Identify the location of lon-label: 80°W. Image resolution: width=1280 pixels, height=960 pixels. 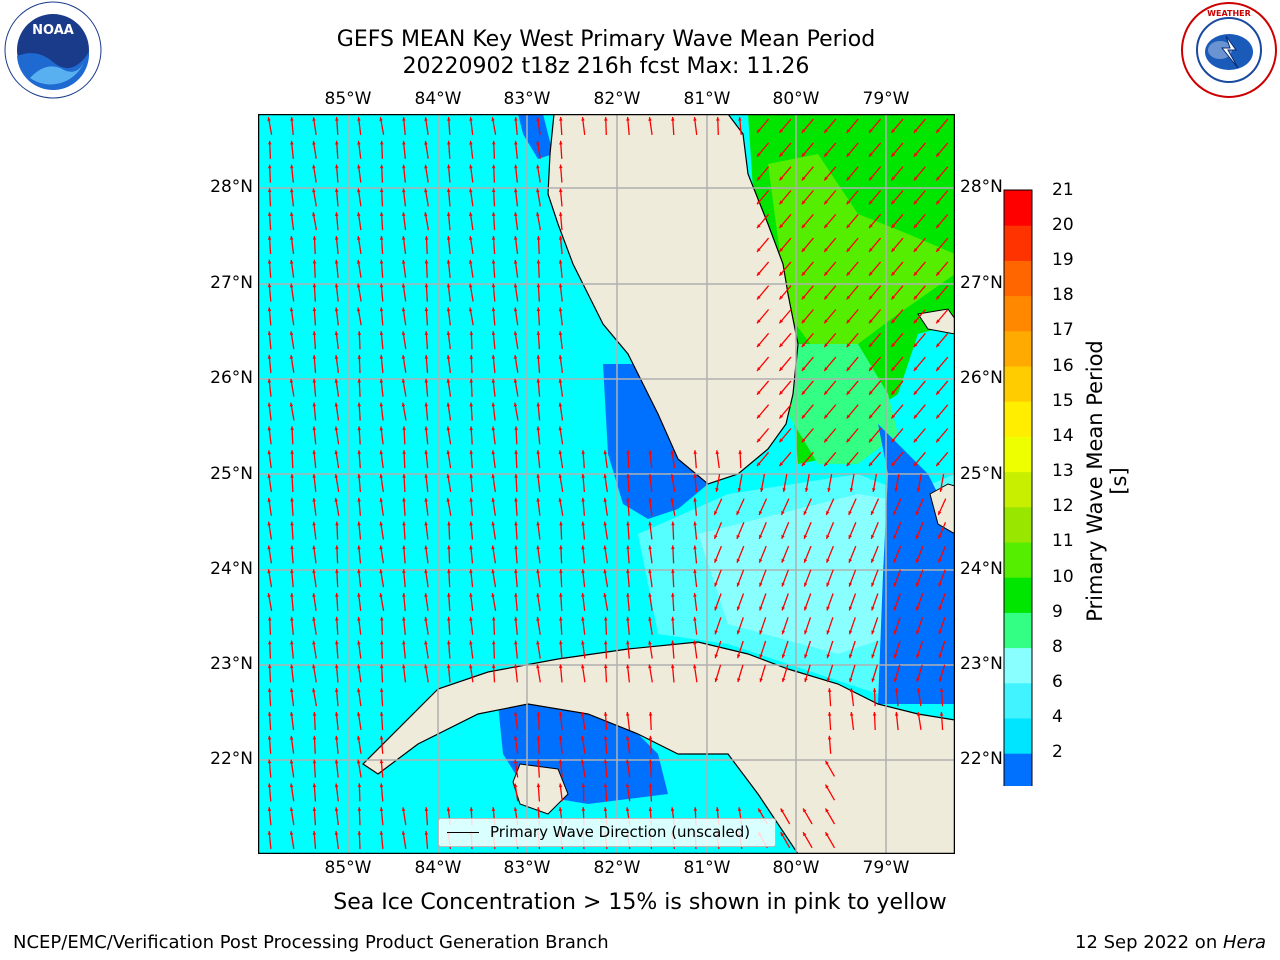
(796, 99).